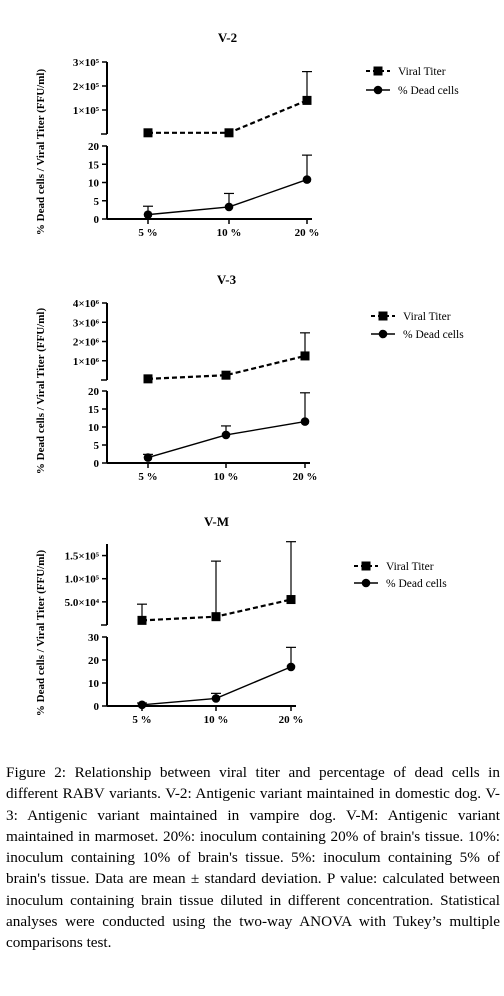 Image resolution: width=504 pixels, height=996 pixels. What do you see at coordinates (82, 580) in the screenshot?
I see `y-tick-label-upper: 1.0×10⁵` at bounding box center [82, 580].